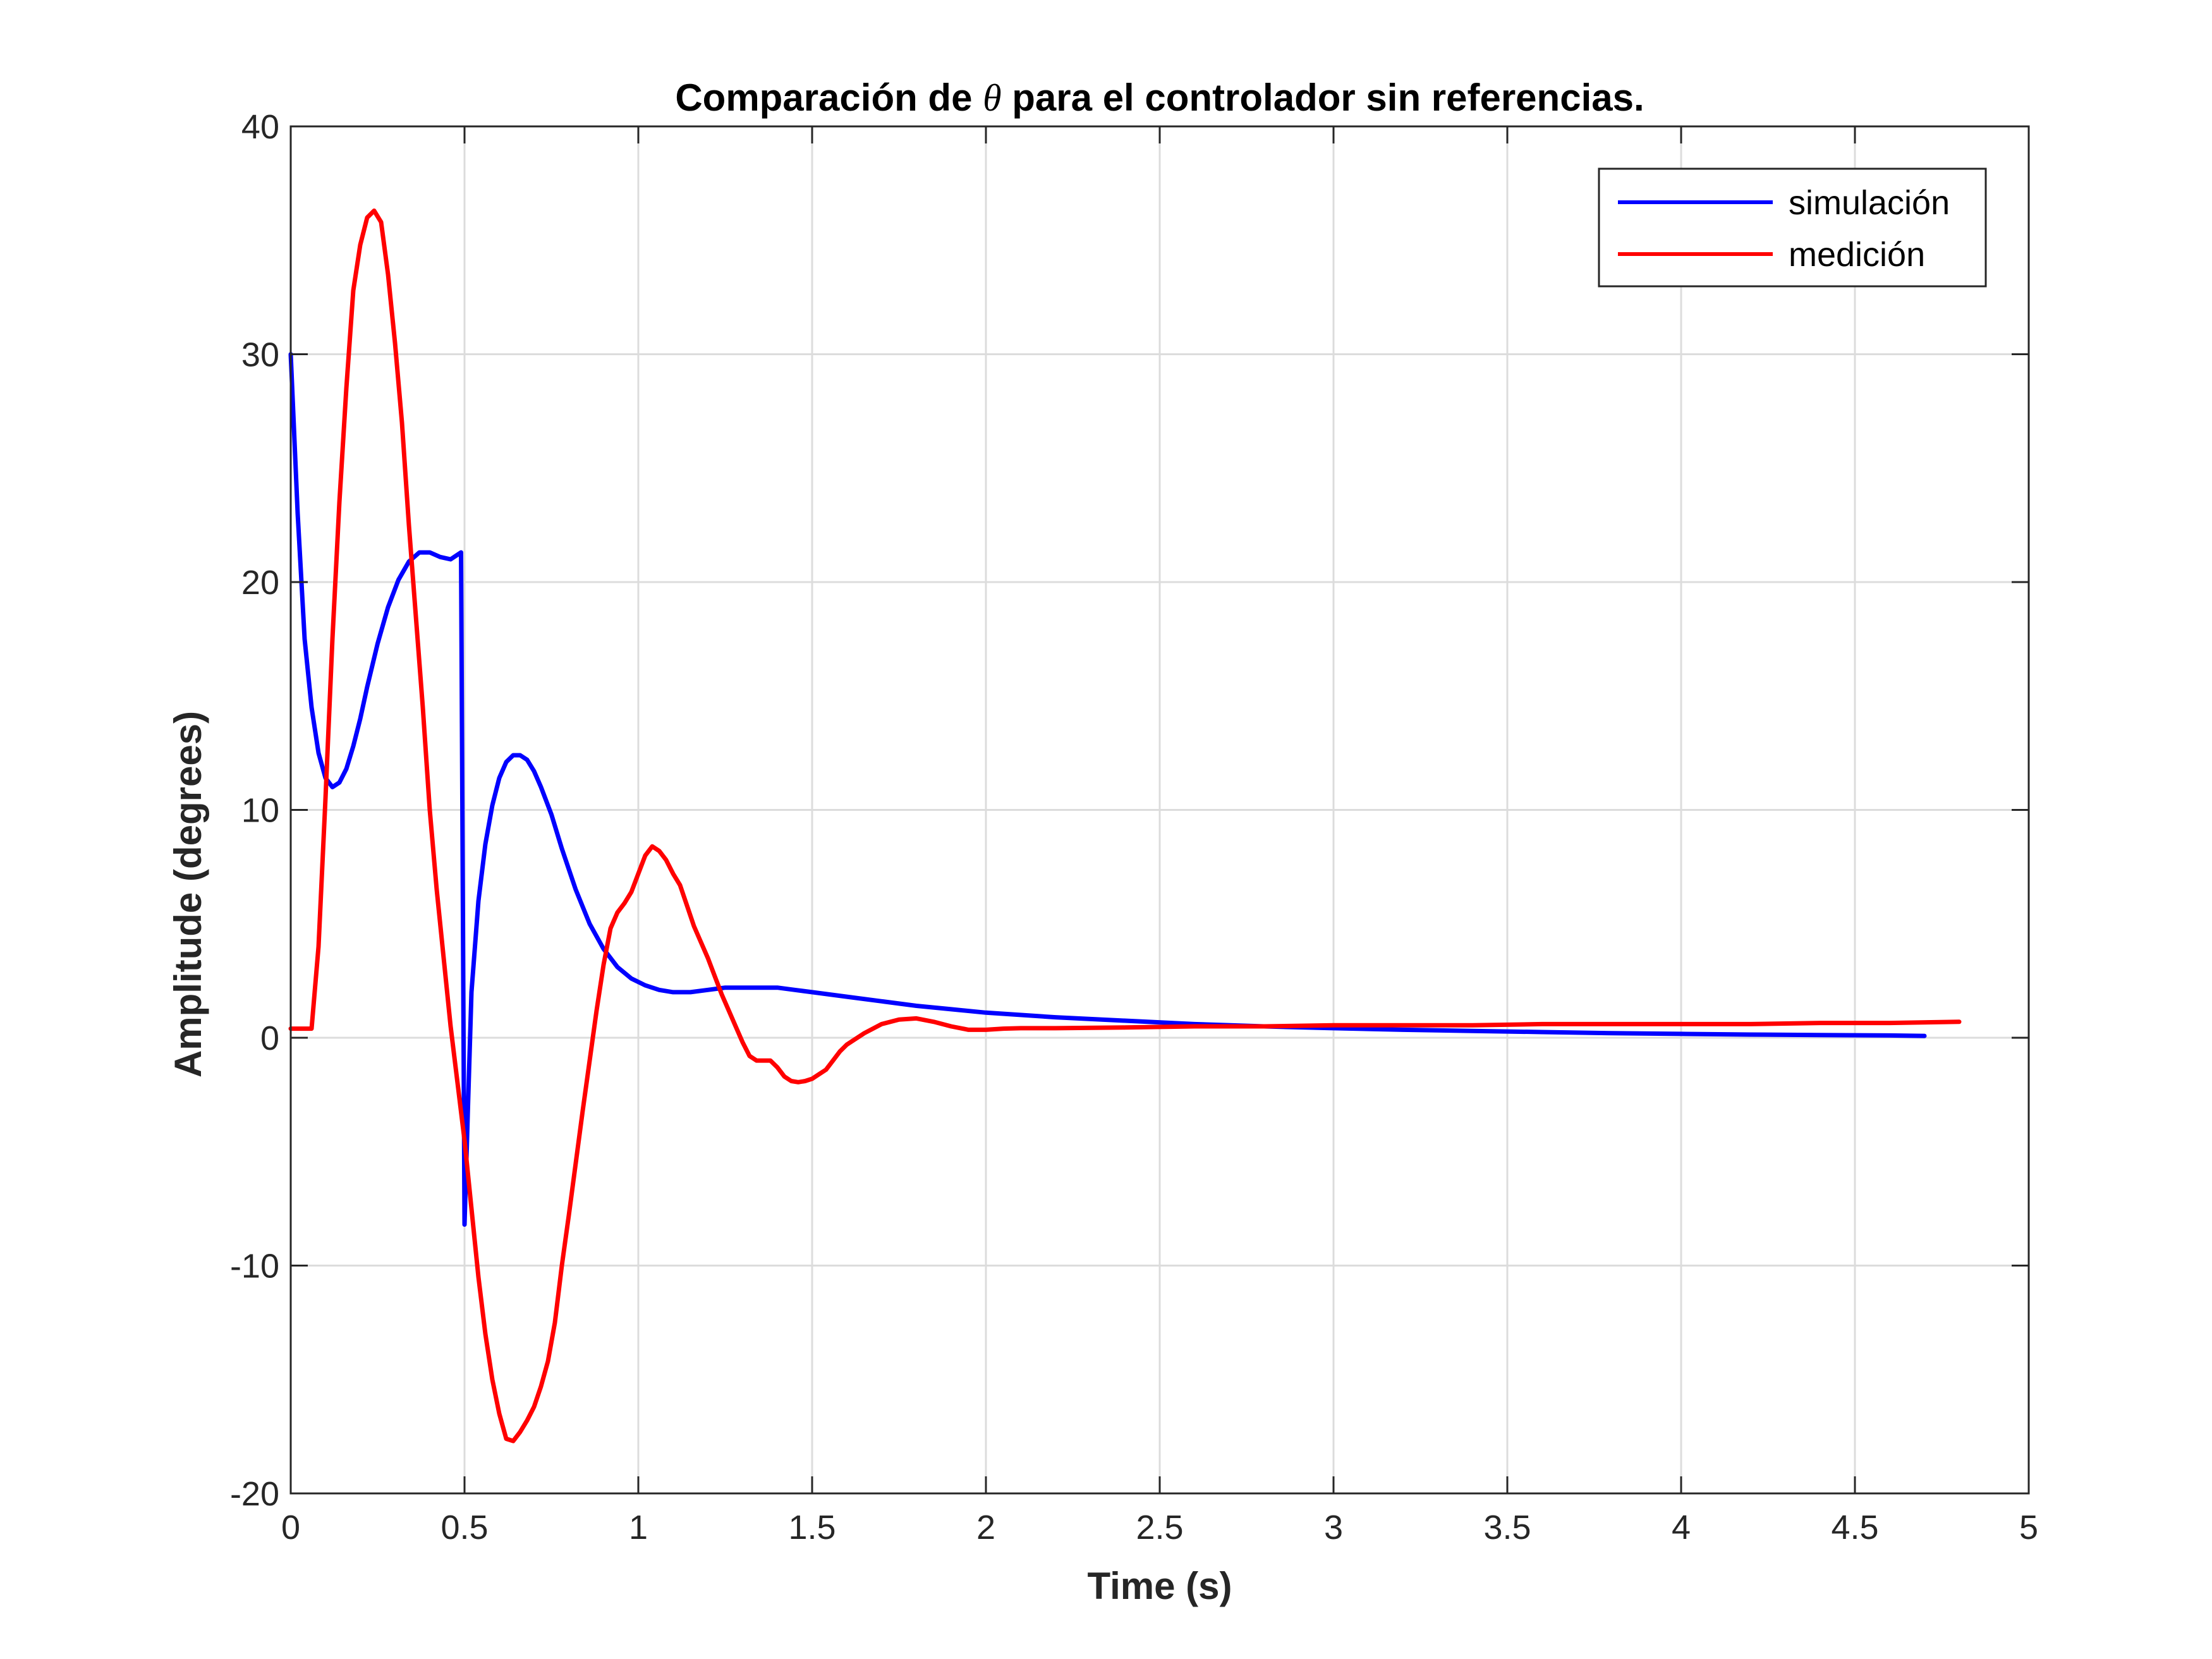 The height and width of the screenshot is (1659, 2212). I want to click on y-tick-label: 40, so click(260, 127).